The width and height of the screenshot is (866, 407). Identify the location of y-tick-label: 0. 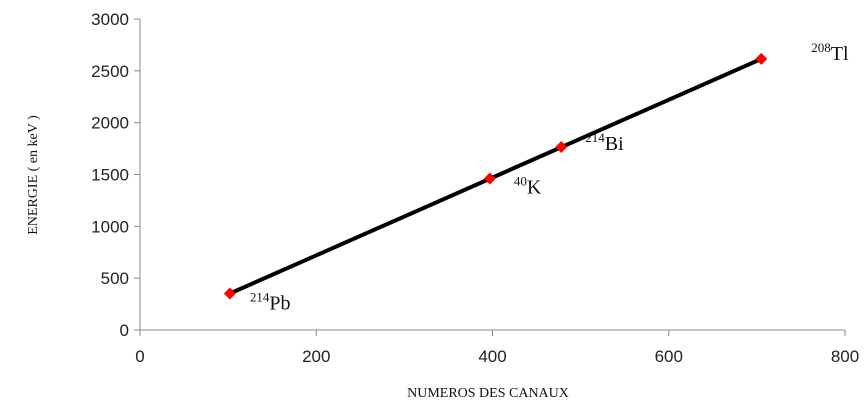
(124, 330).